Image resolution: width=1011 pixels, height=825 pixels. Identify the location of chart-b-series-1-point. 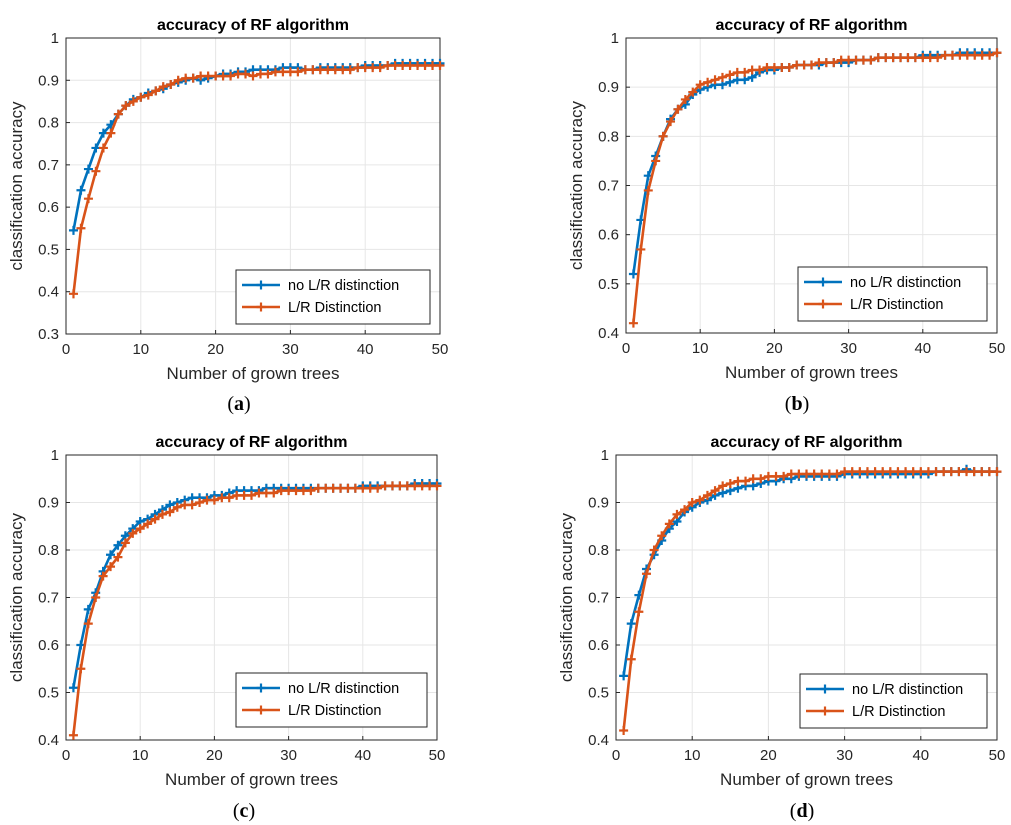
(633, 274).